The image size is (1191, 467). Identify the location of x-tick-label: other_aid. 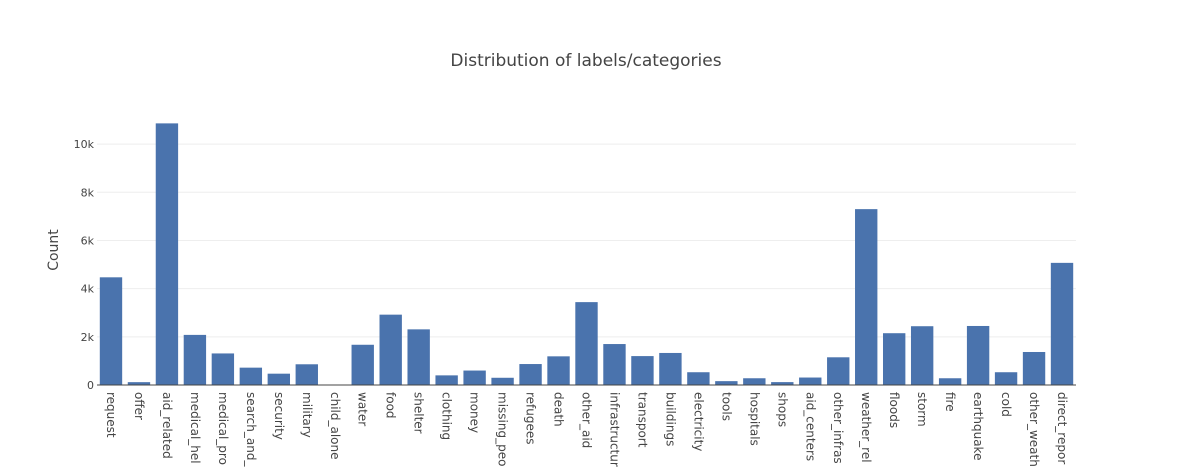
(587, 420).